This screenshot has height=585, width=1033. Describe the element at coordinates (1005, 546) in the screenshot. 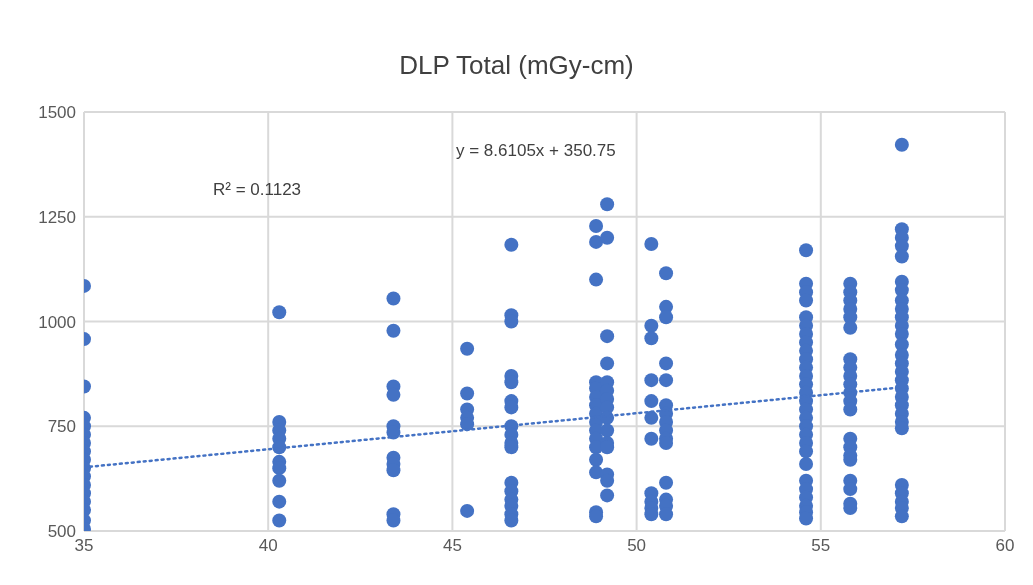

I see `x-tick-label: 60` at that location.